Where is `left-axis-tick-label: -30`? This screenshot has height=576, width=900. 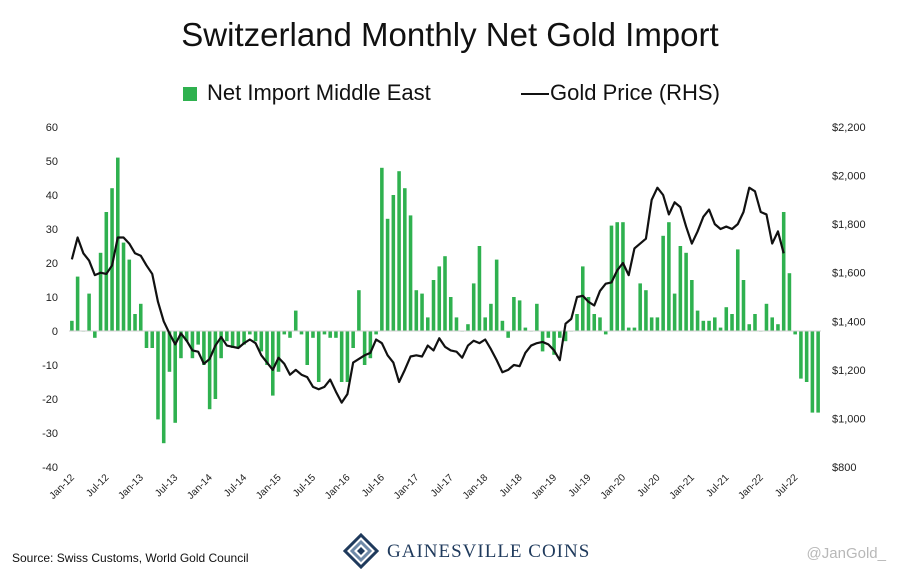
left-axis-tick-label: -30 is located at coordinates (50, 434).